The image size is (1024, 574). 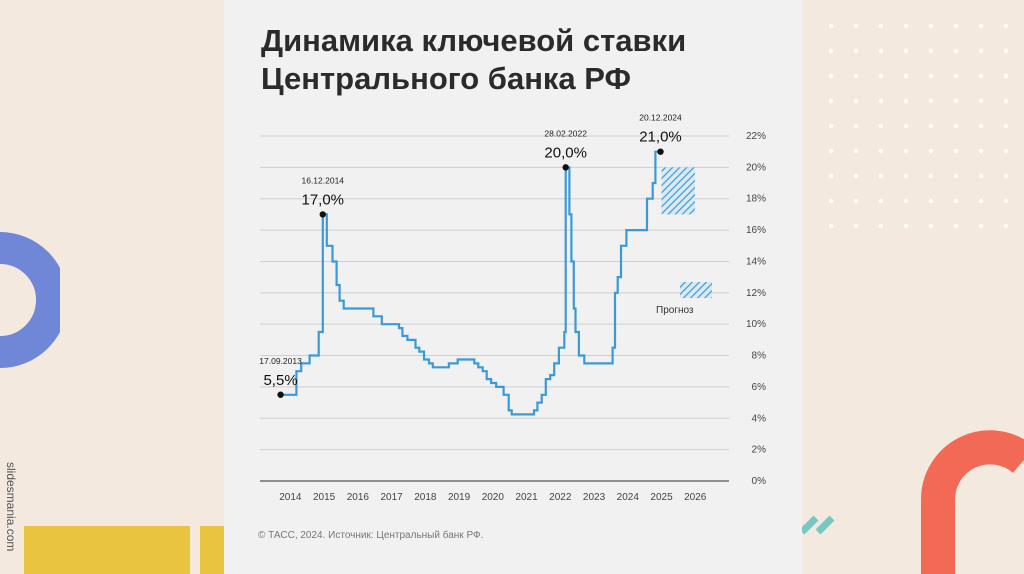 What do you see at coordinates (391, 497) in the screenshot?
I see `x-tick-label: 2017` at bounding box center [391, 497].